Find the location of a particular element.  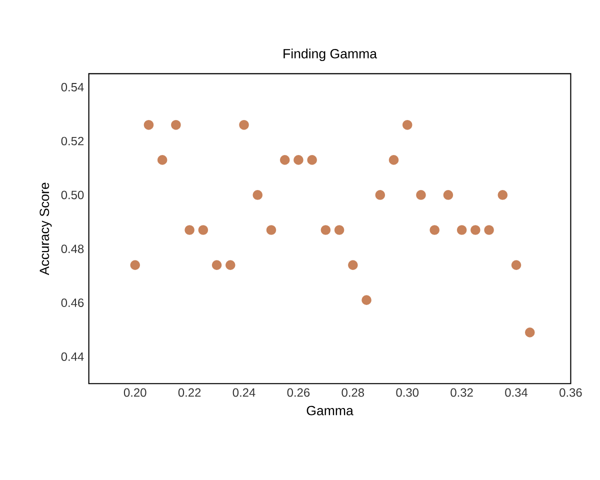

x-tick-label: 0.26 is located at coordinates (298, 392).